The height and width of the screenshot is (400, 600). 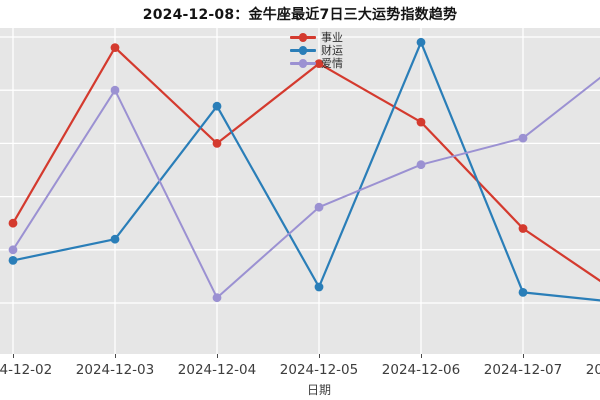 I want to click on legend-item-love: 爱情, so click(x=325, y=63).